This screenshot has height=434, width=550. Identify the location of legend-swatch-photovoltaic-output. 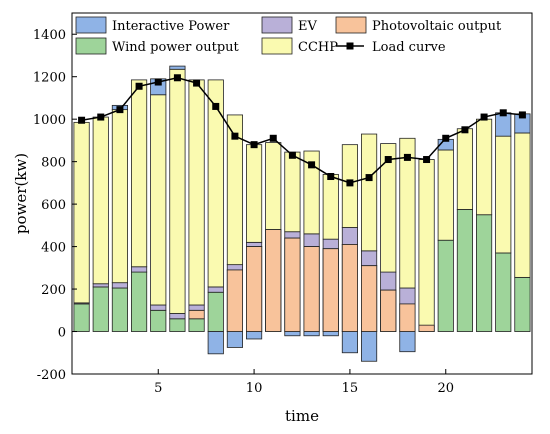
(351, 25).